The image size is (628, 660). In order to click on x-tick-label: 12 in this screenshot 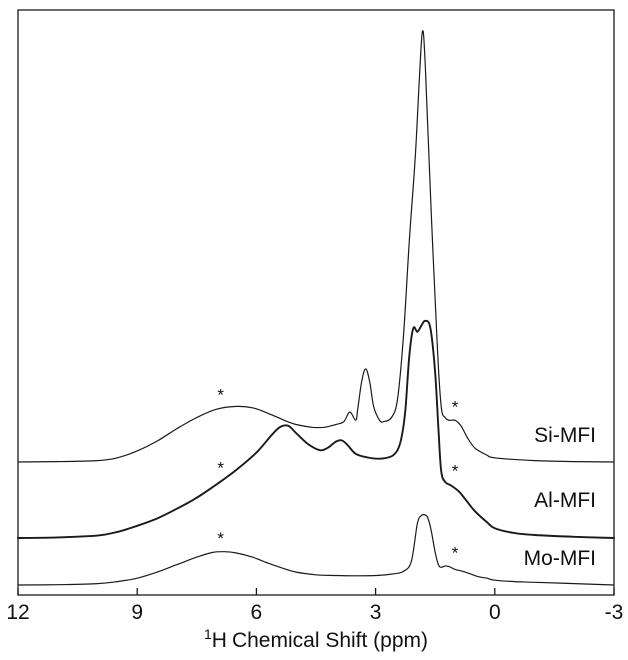, I will do `click(17, 612)`.